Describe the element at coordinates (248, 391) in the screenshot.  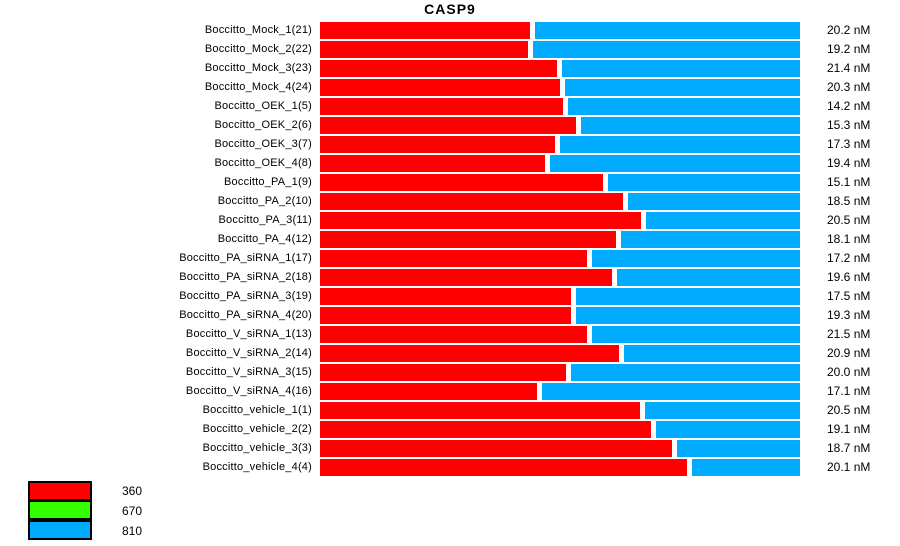
I see `row-label: Boccitto_V_siRNA_4(16)` at that location.